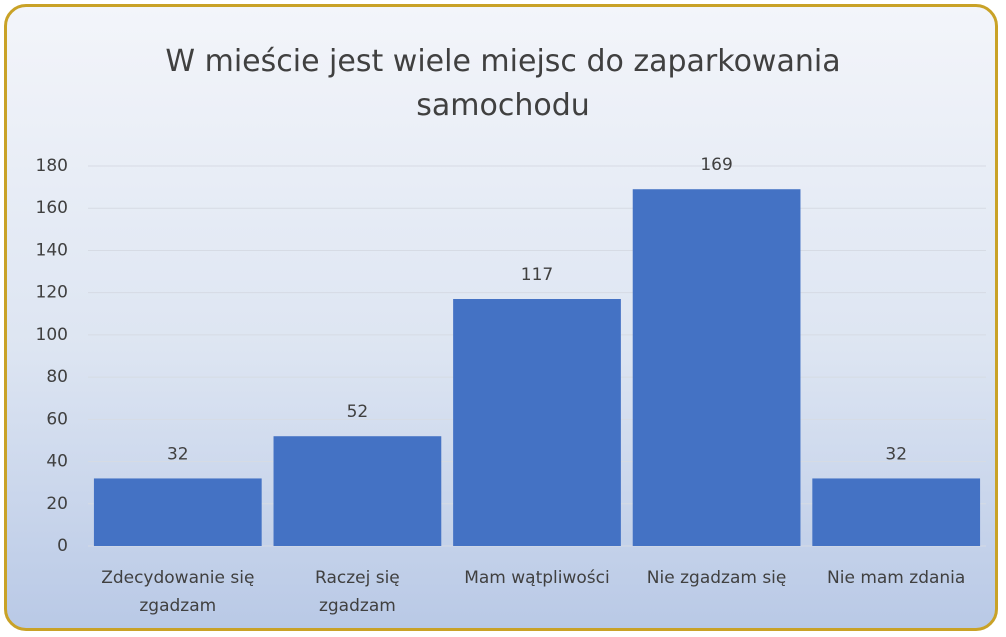  What do you see at coordinates (537, 275) in the screenshot?
I see `data-label: 117` at bounding box center [537, 275].